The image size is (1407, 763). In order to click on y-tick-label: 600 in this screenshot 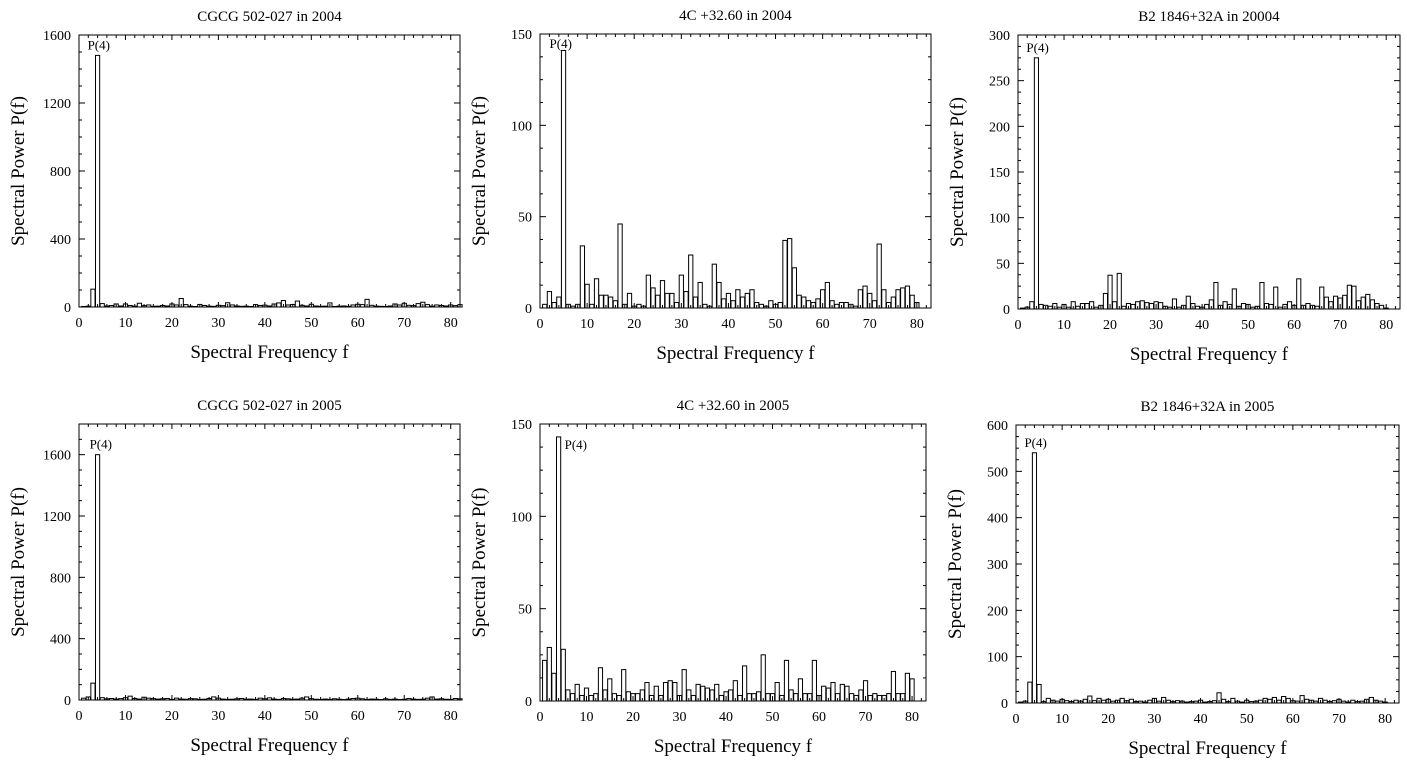, I will do `click(997, 426)`.